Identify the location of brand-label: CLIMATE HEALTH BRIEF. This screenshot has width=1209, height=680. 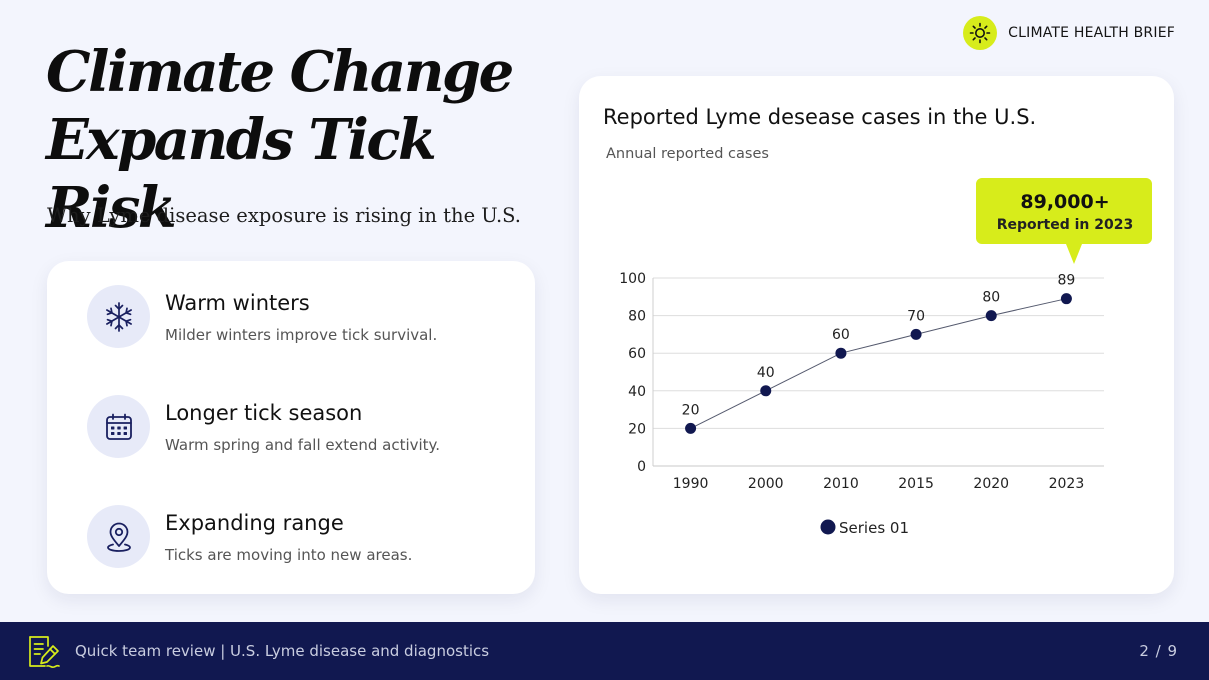
(1091, 33).